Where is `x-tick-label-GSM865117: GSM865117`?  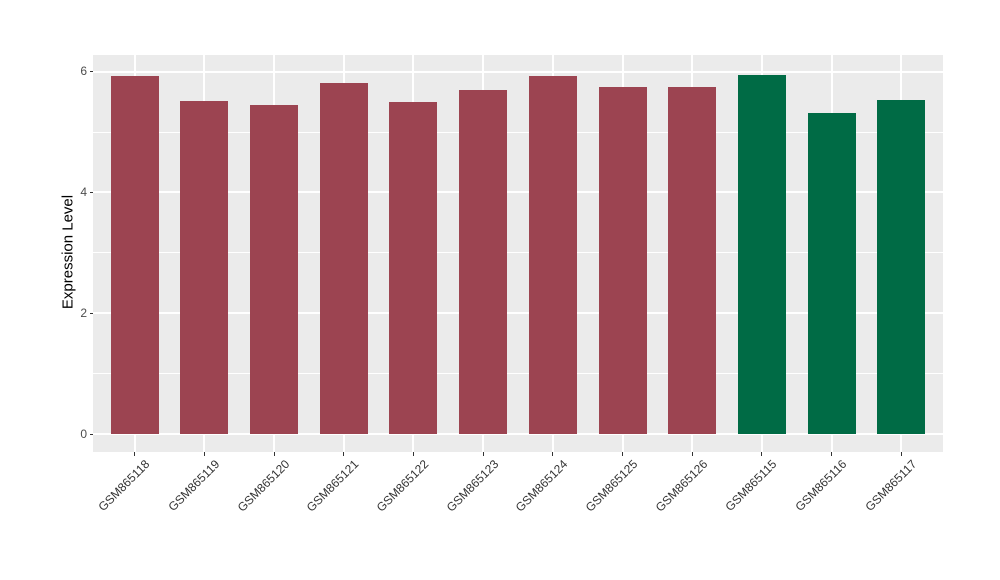
x-tick-label-GSM865117: GSM865117 is located at coordinates (891, 485).